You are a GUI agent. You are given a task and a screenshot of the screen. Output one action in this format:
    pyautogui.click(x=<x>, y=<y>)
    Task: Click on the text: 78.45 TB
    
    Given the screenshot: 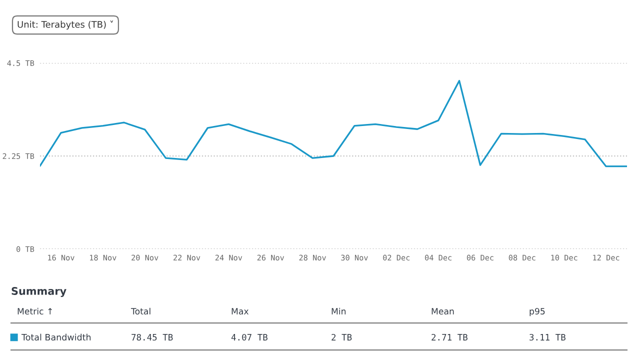 What is the action you would take?
    pyautogui.click(x=152, y=337)
    